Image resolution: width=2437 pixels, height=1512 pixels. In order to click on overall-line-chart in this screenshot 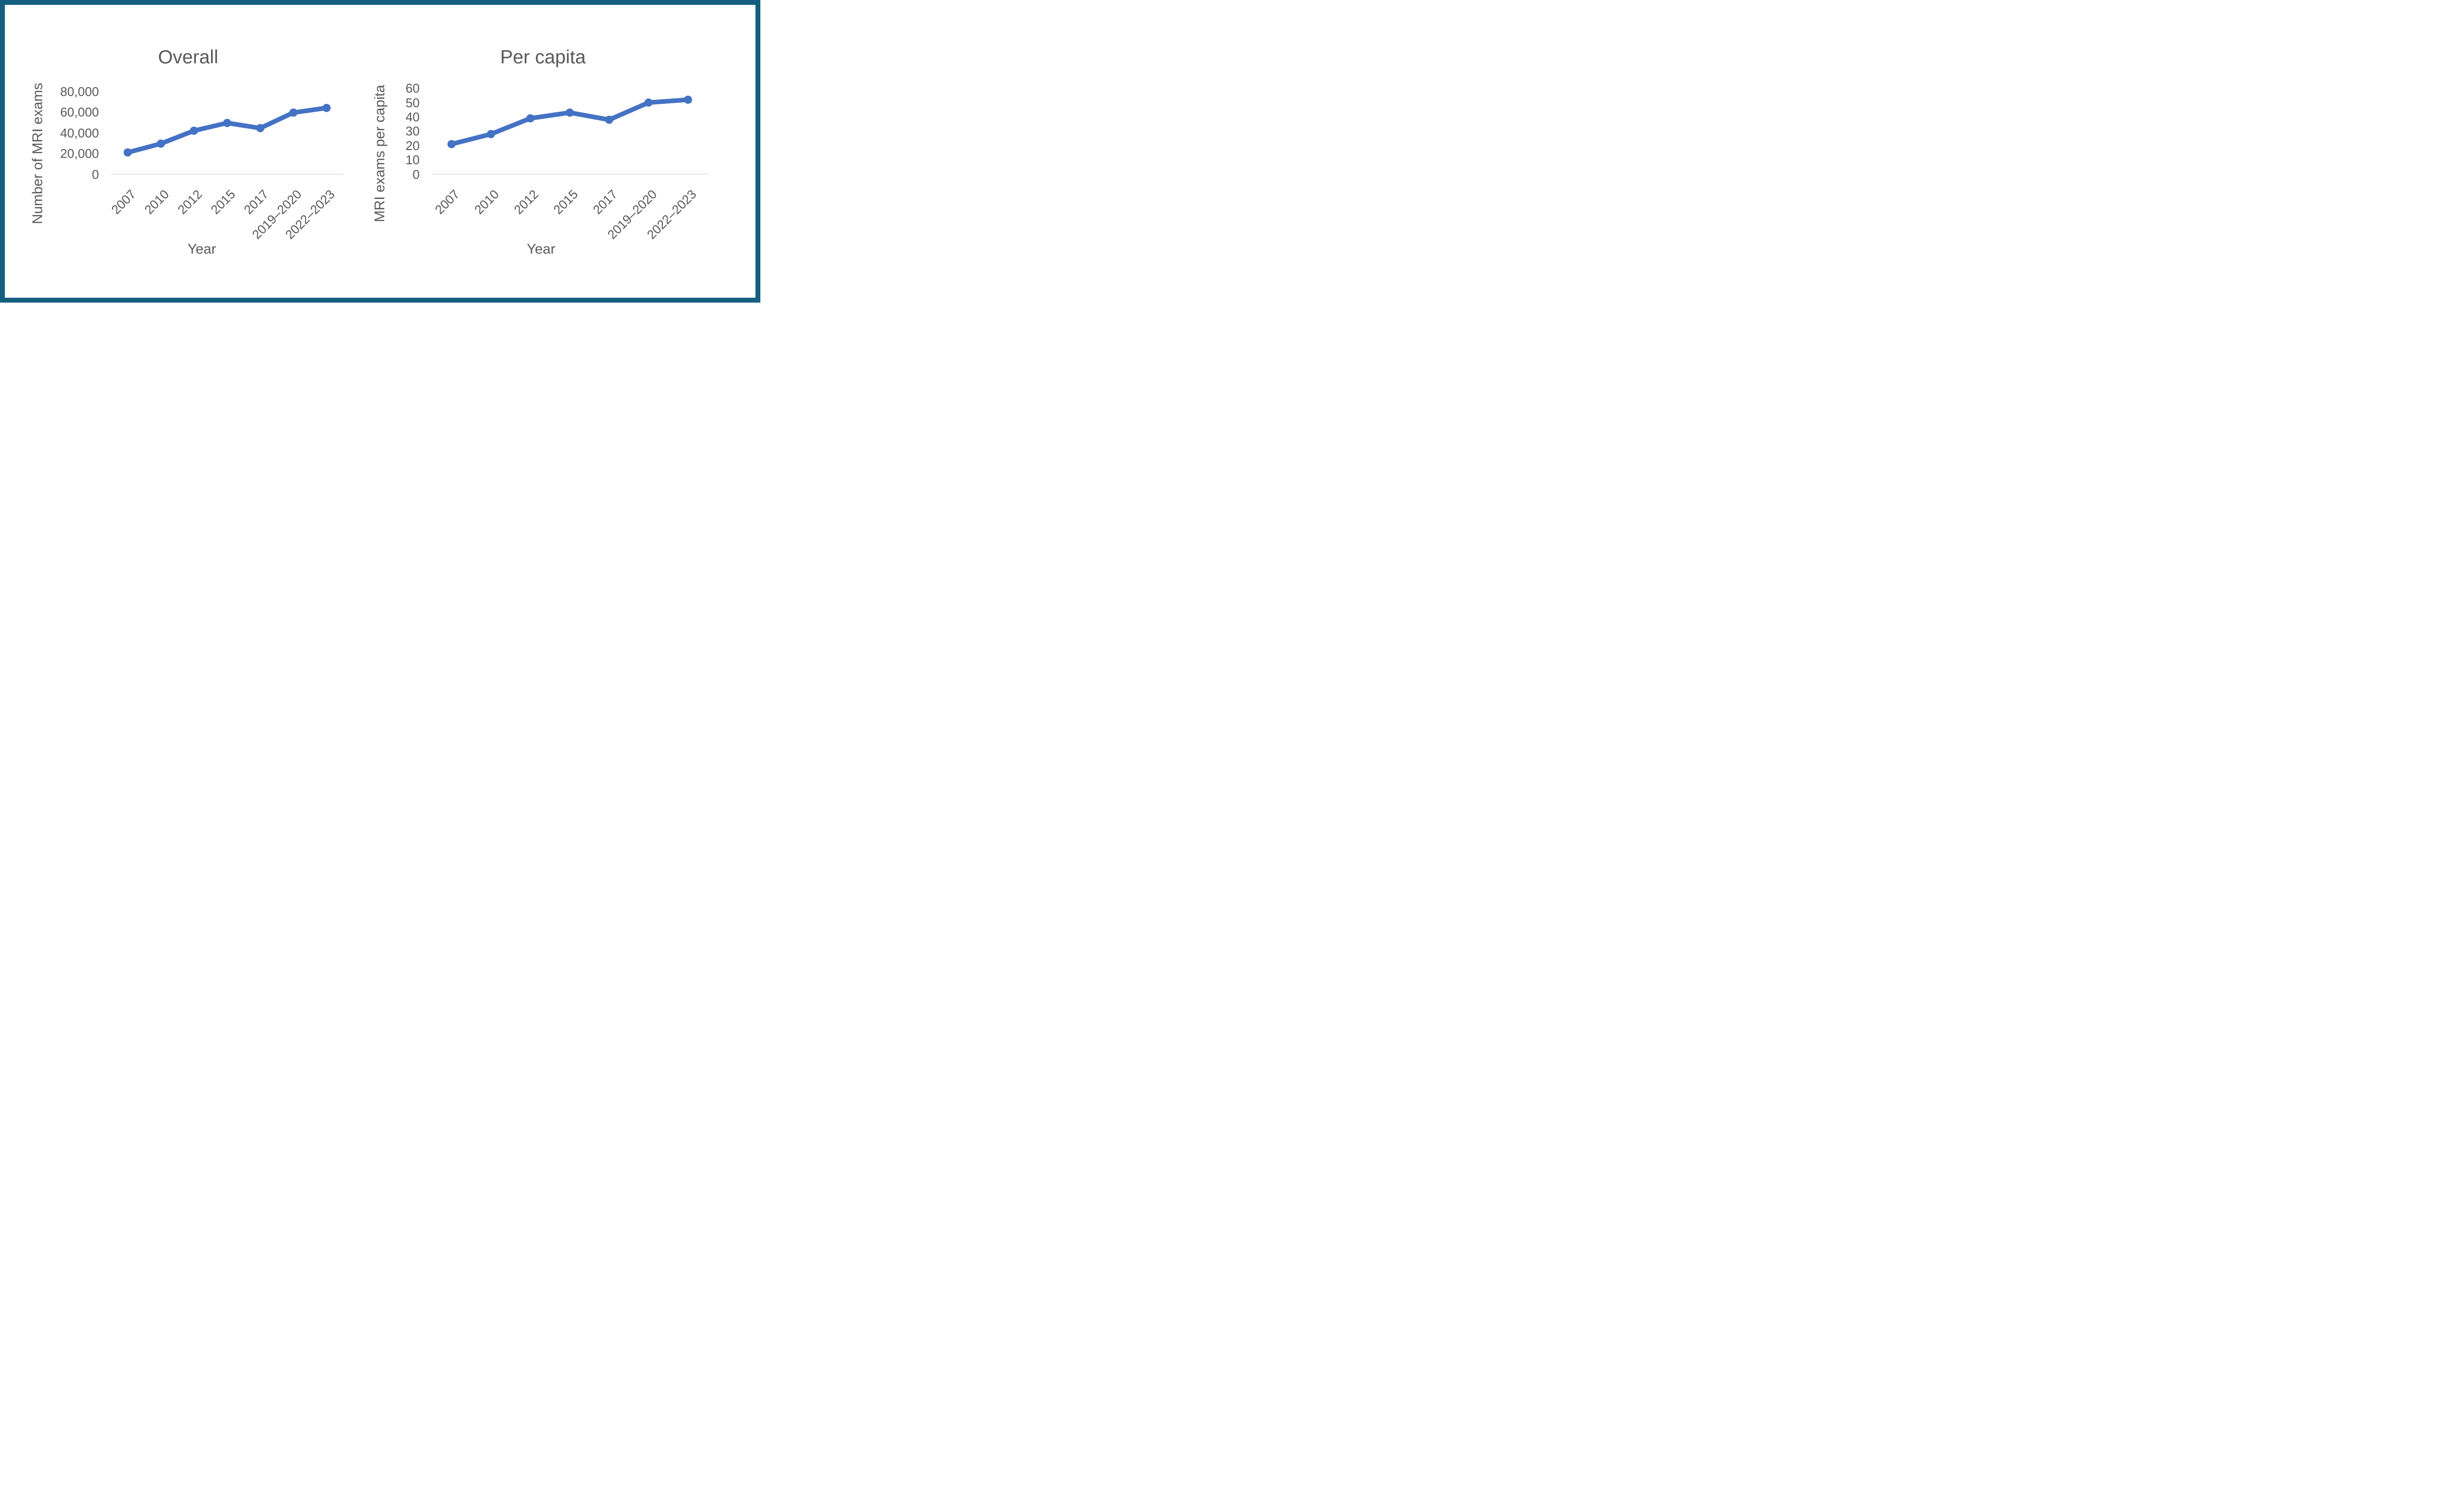, I will do `click(227, 139)`.